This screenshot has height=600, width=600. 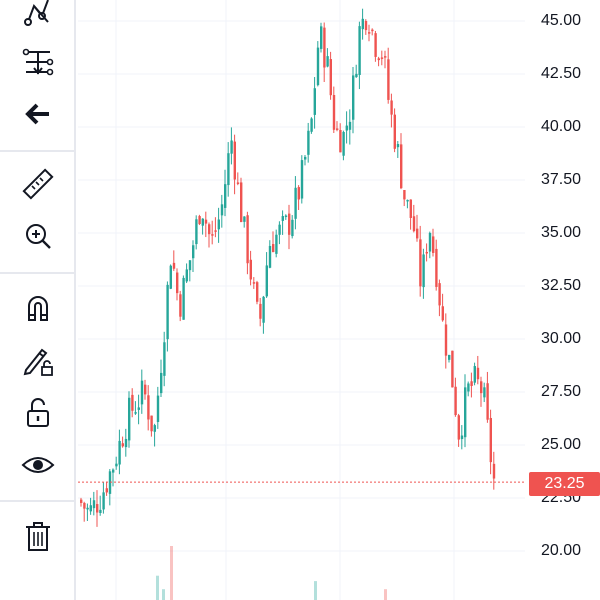 I want to click on price-tick-label: 30.00, so click(x=561, y=338).